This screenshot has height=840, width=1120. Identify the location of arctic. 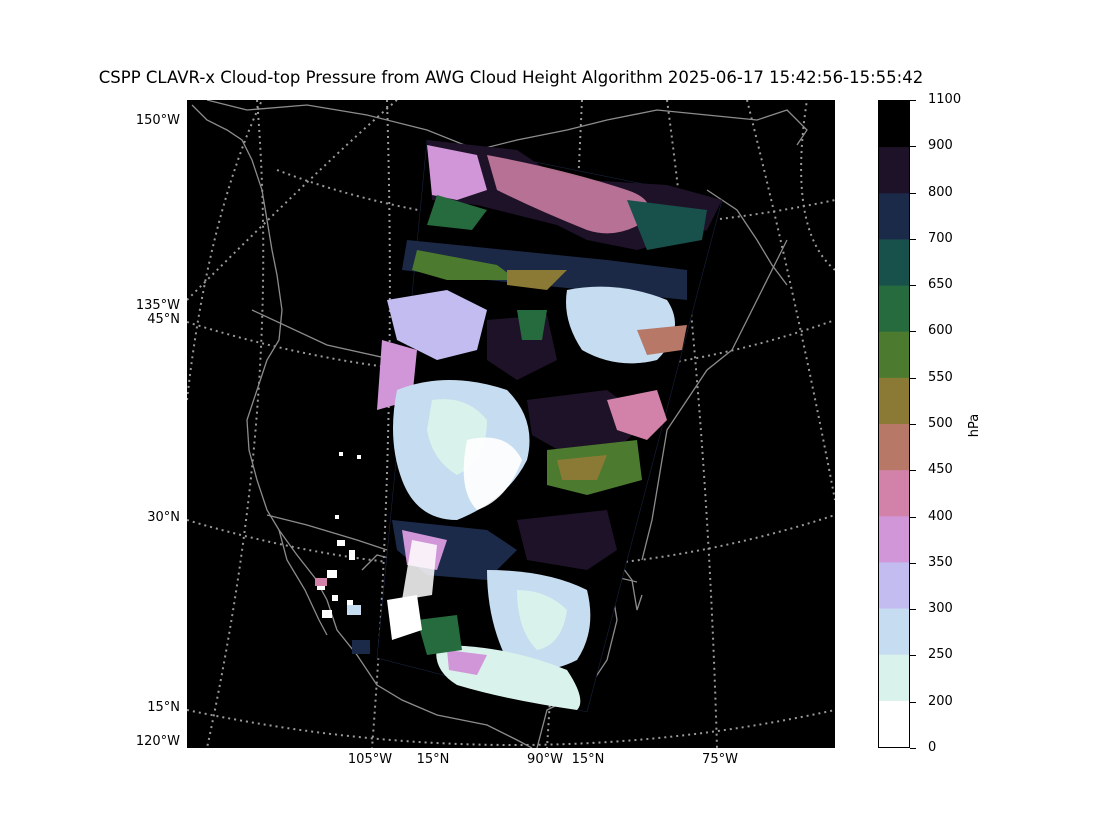
(507, 125).